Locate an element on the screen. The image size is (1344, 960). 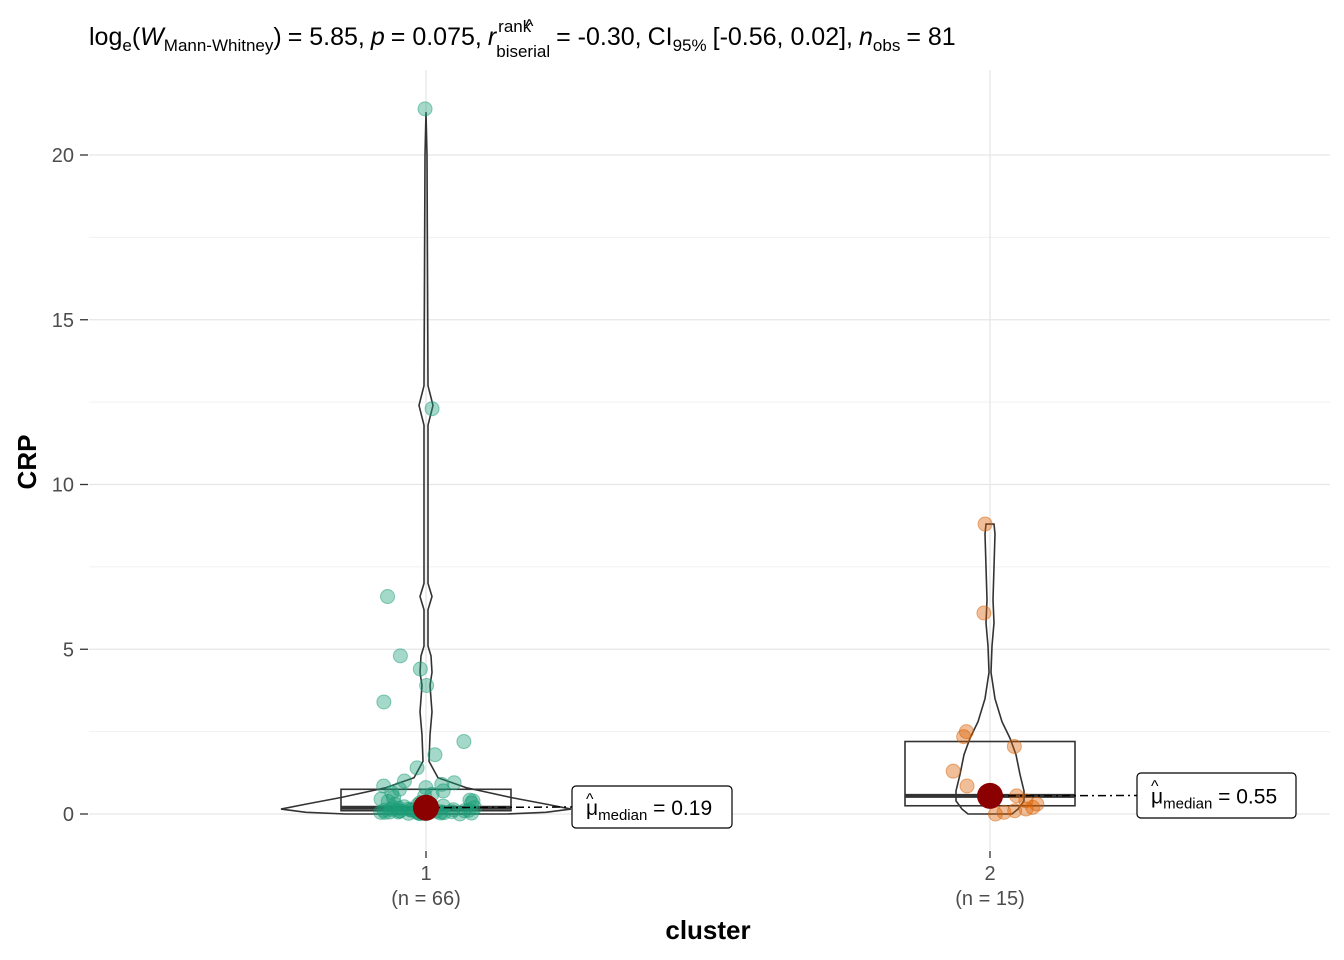
x-axis-title: cluster is located at coordinates (707, 930).